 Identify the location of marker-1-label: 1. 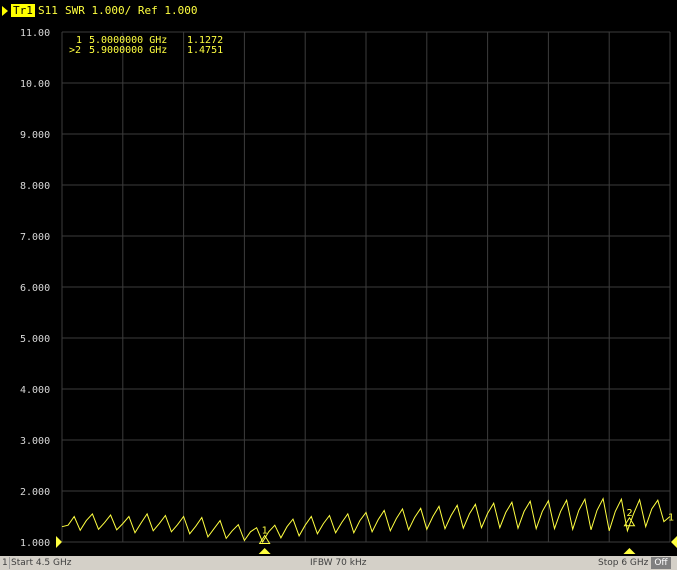
(265, 531).